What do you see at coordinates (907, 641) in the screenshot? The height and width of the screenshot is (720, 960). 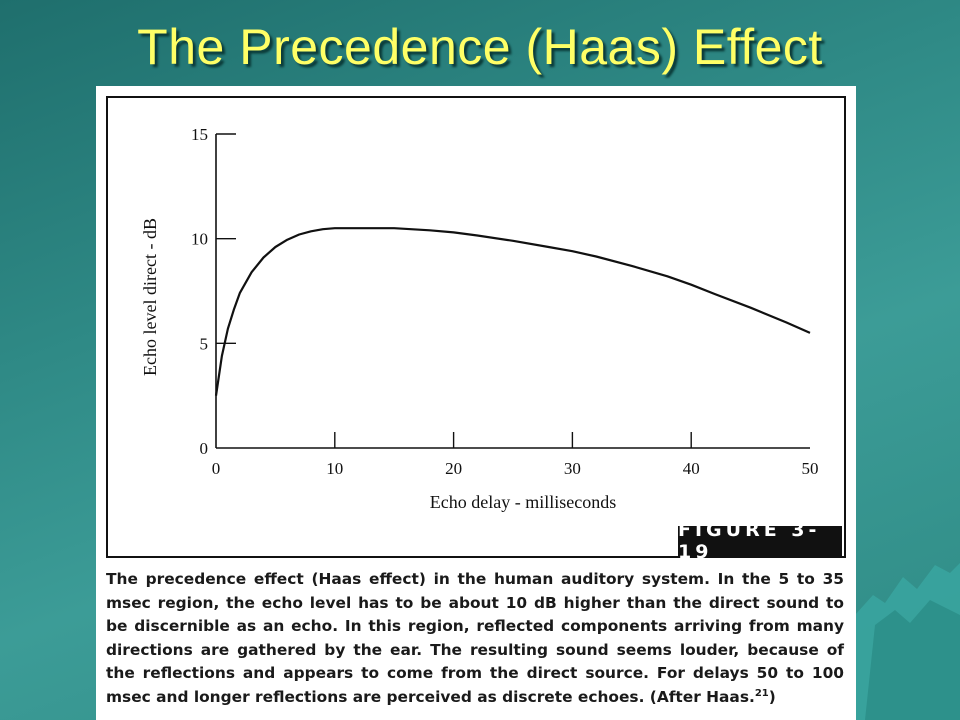 I see `rock-decoration` at bounding box center [907, 641].